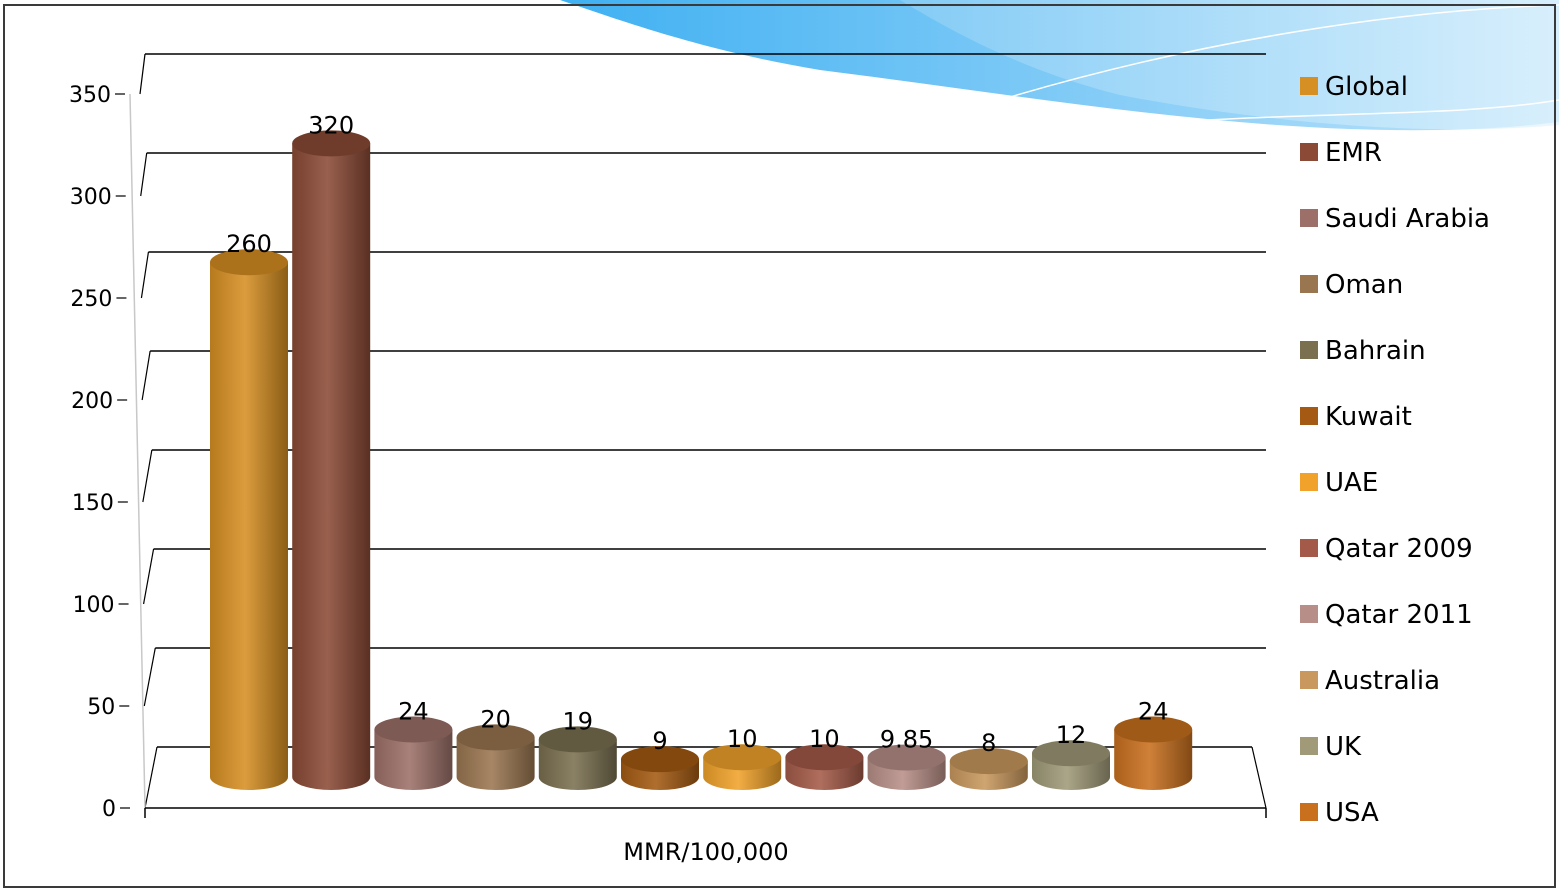 This screenshot has width=1559, height=896. What do you see at coordinates (137, 451) in the screenshot?
I see `y-axis-line` at bounding box center [137, 451].